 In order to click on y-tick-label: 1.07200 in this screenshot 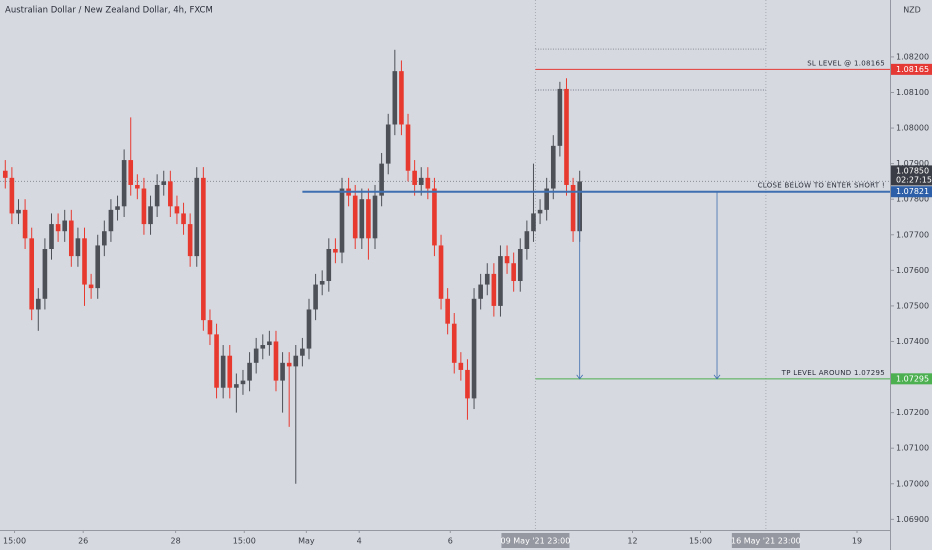, I will do `click(912, 412)`.